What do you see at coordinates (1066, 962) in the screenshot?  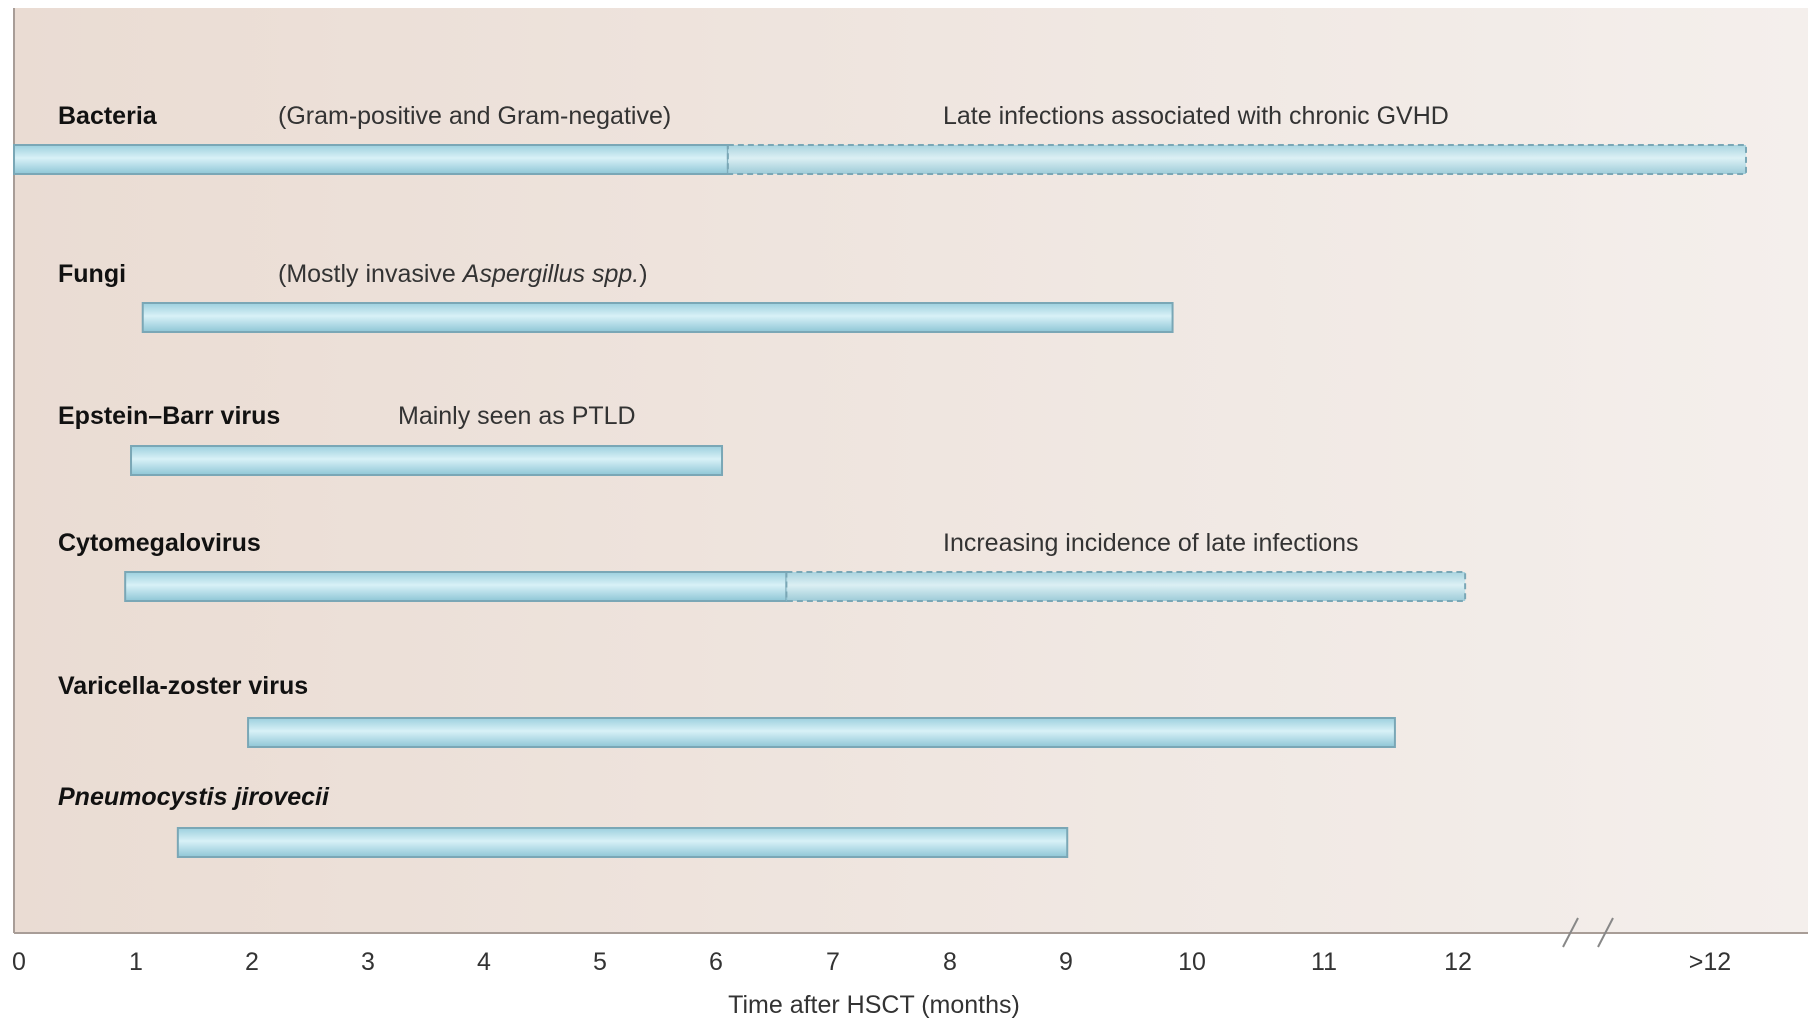 I see `x-tick-label-10: 9` at bounding box center [1066, 962].